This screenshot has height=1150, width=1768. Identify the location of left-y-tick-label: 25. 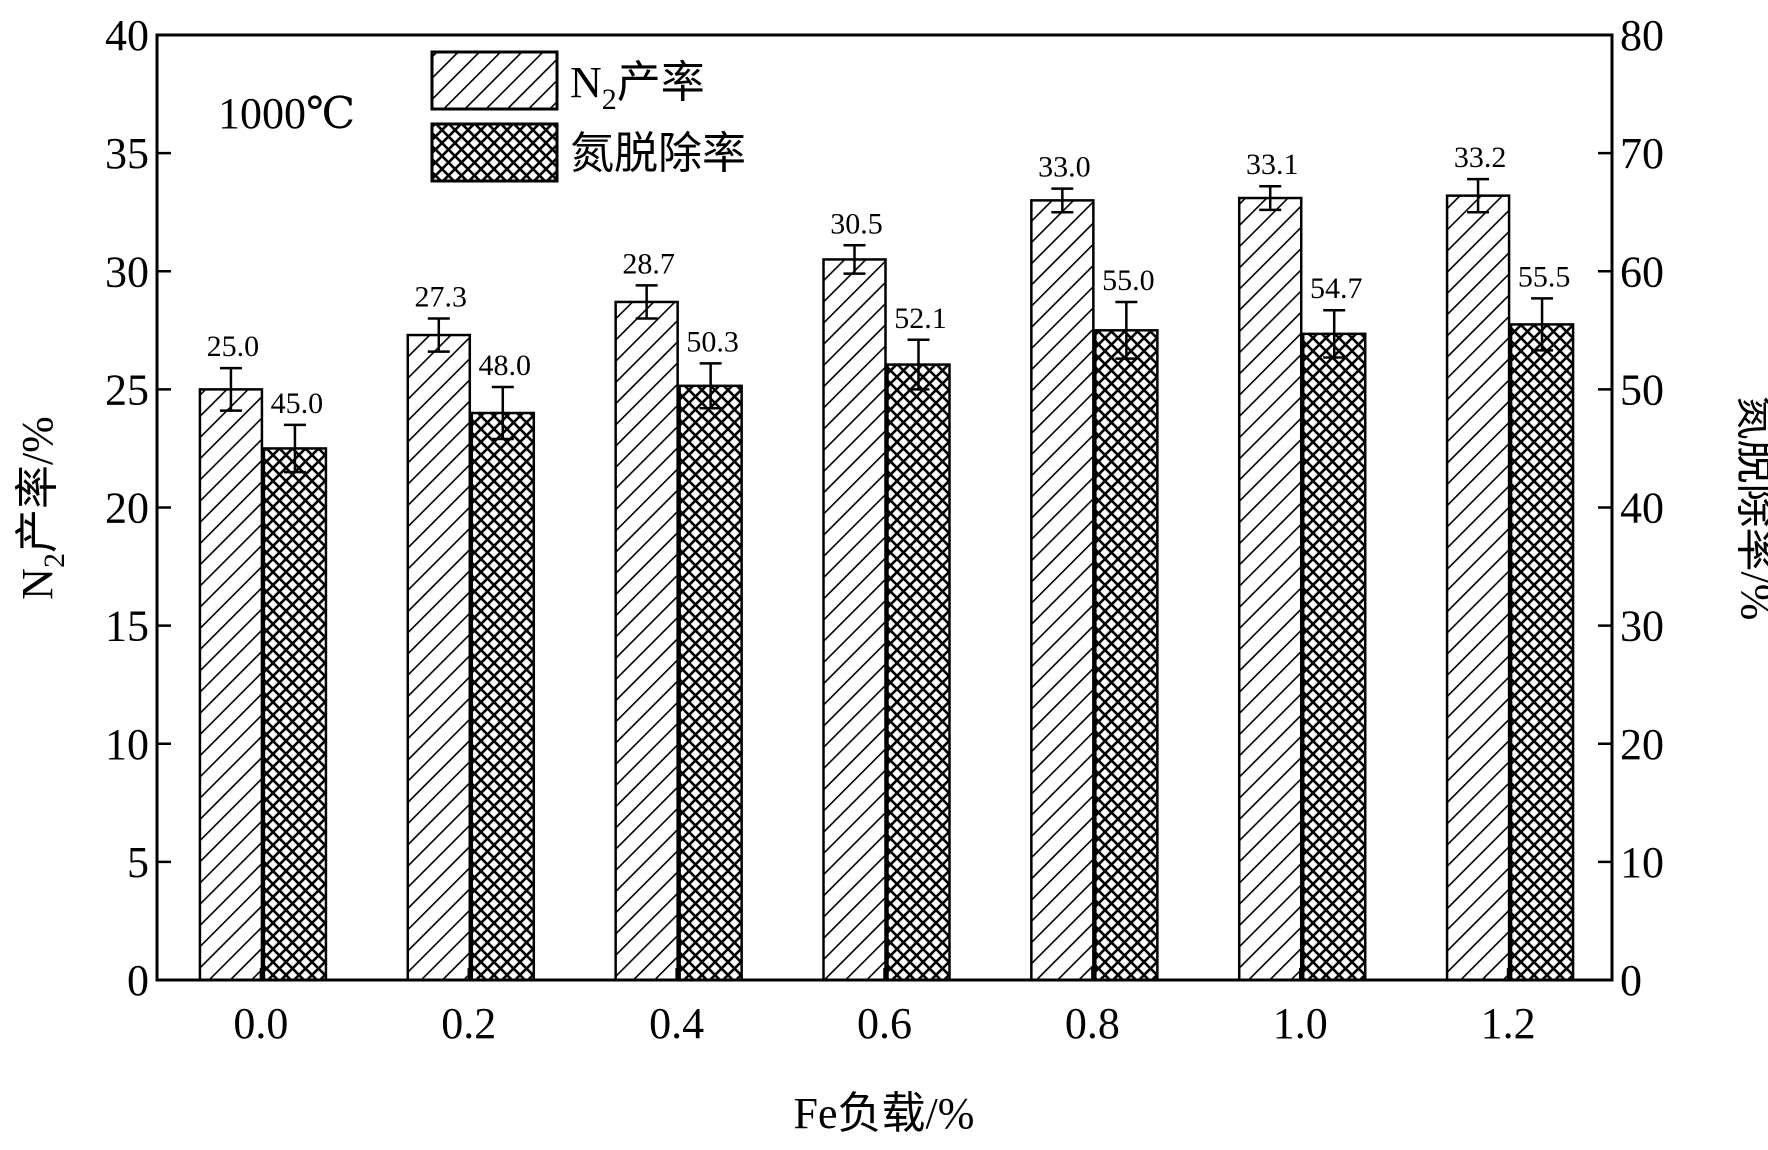
(127, 389).